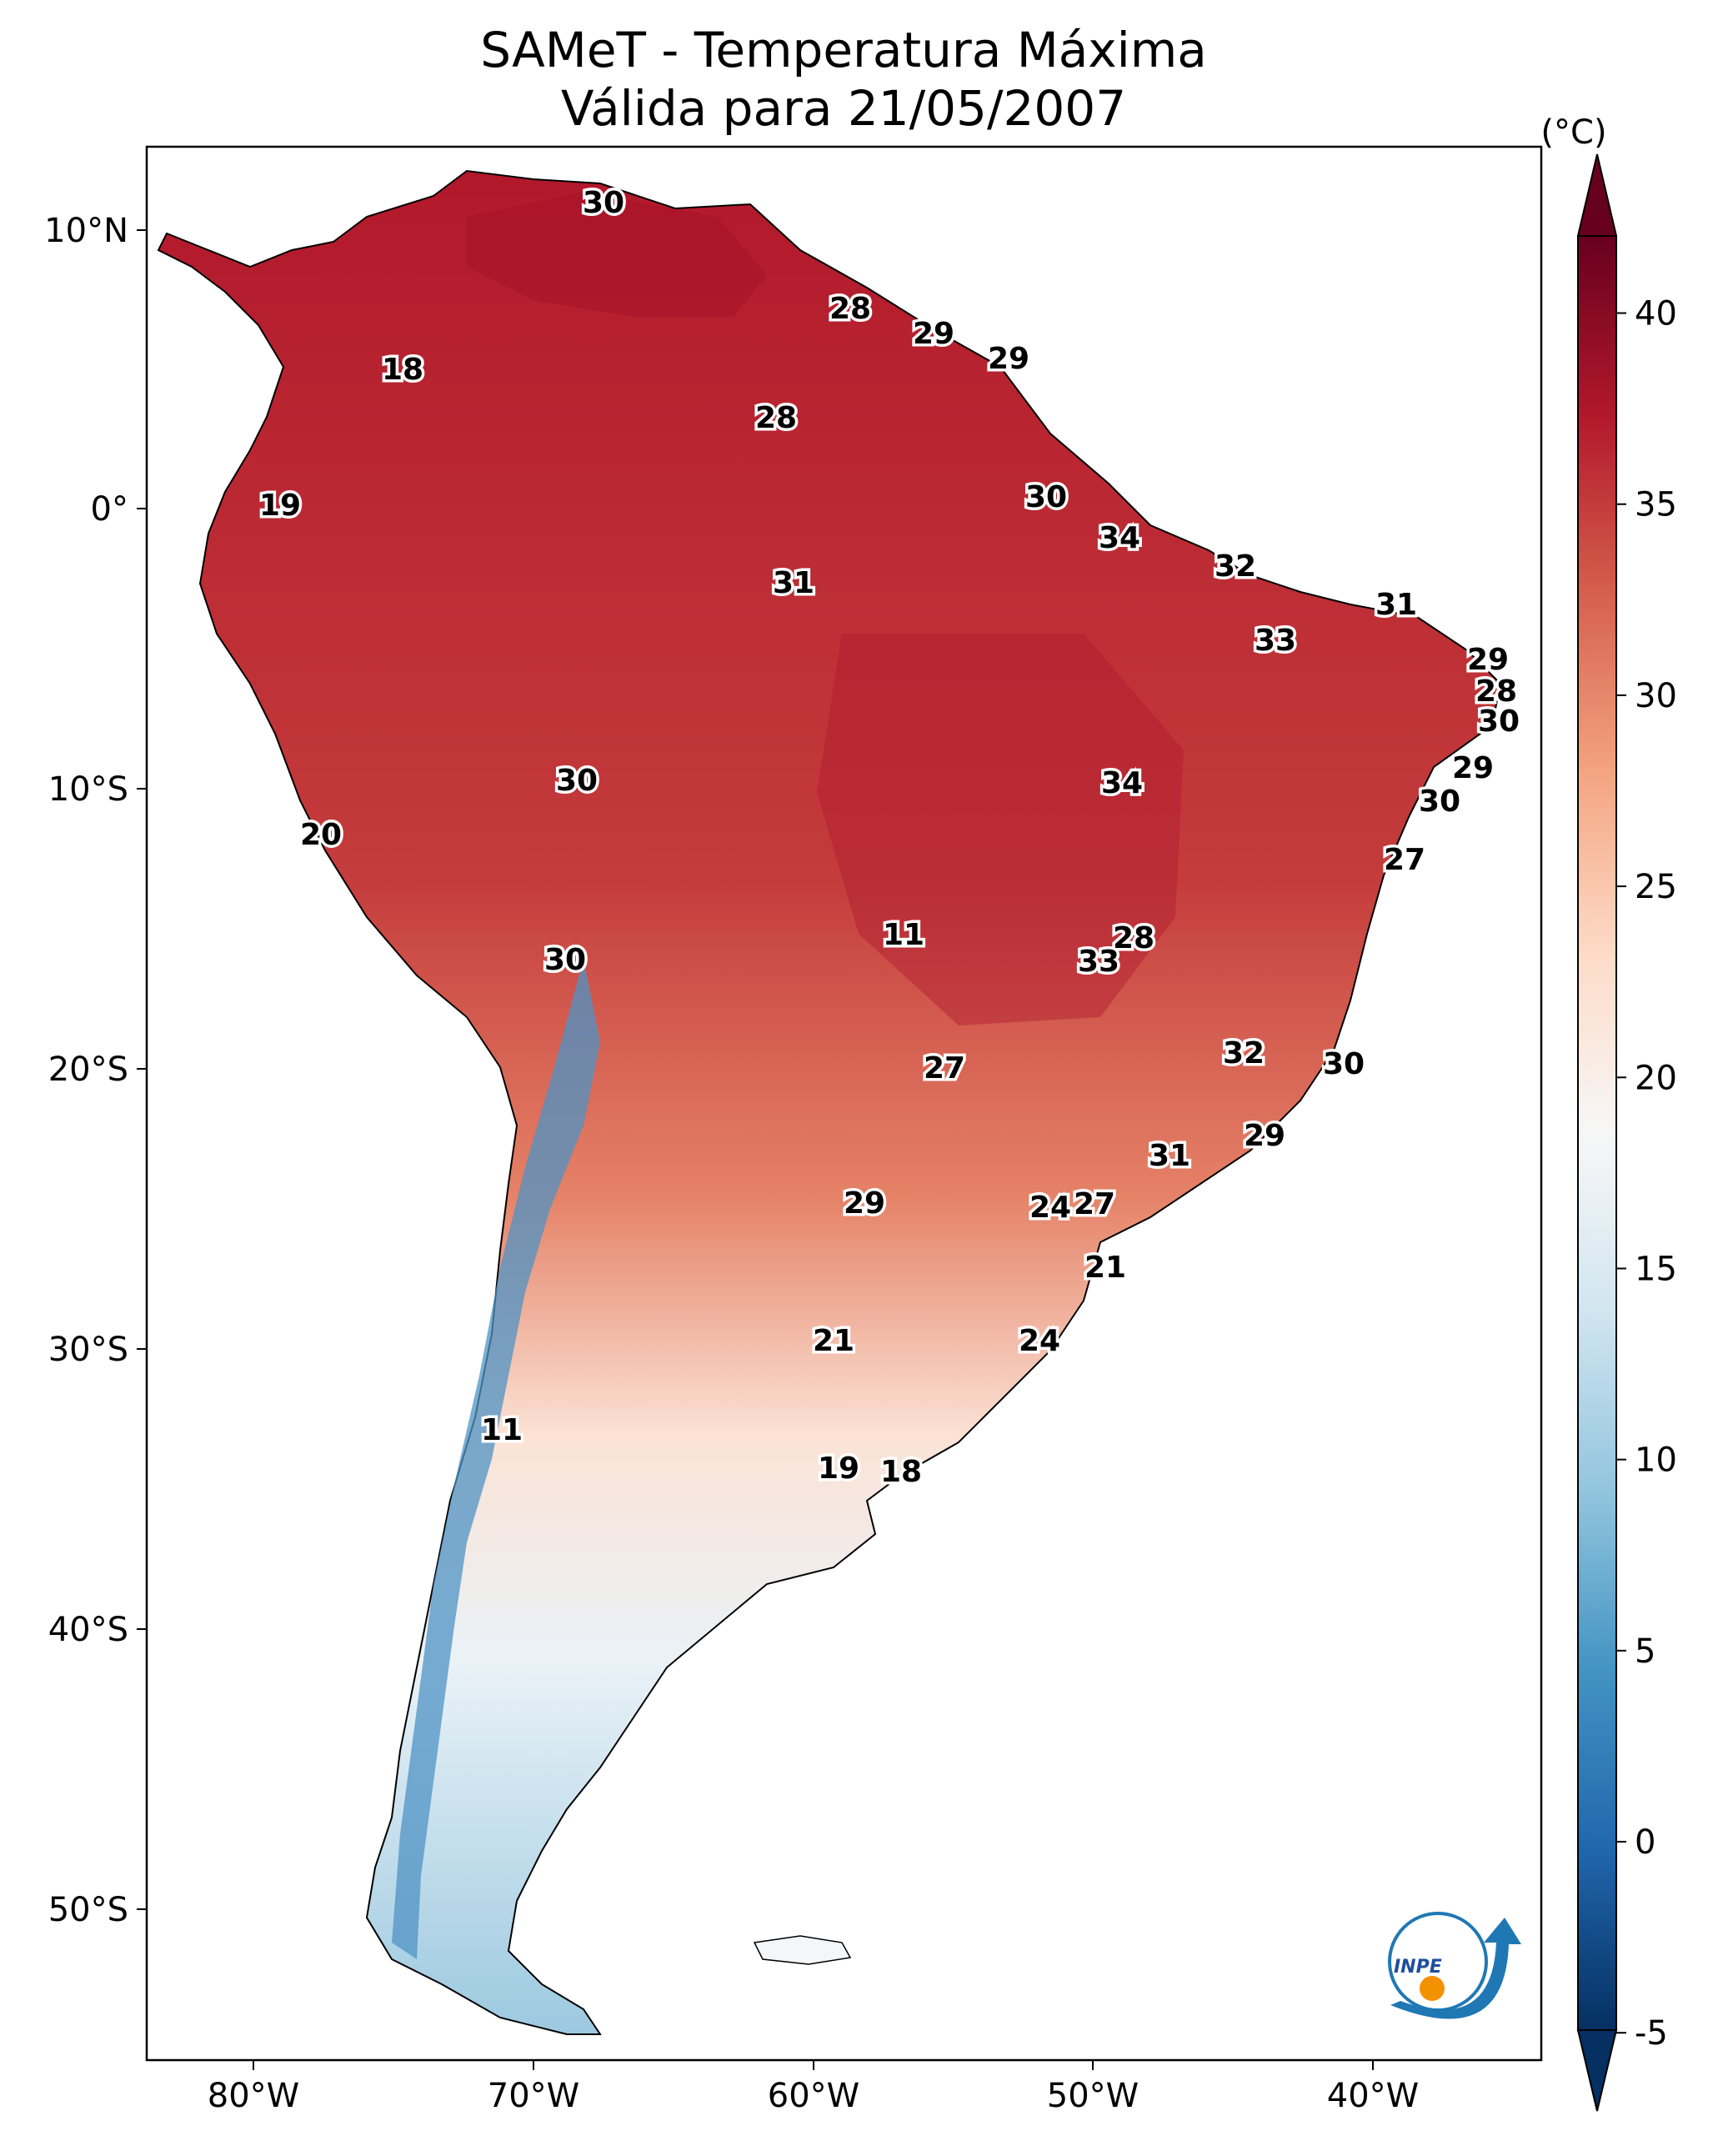 The height and width of the screenshot is (2156, 1723). I want to click on lat-tick-label: 20°S, so click(88, 1069).